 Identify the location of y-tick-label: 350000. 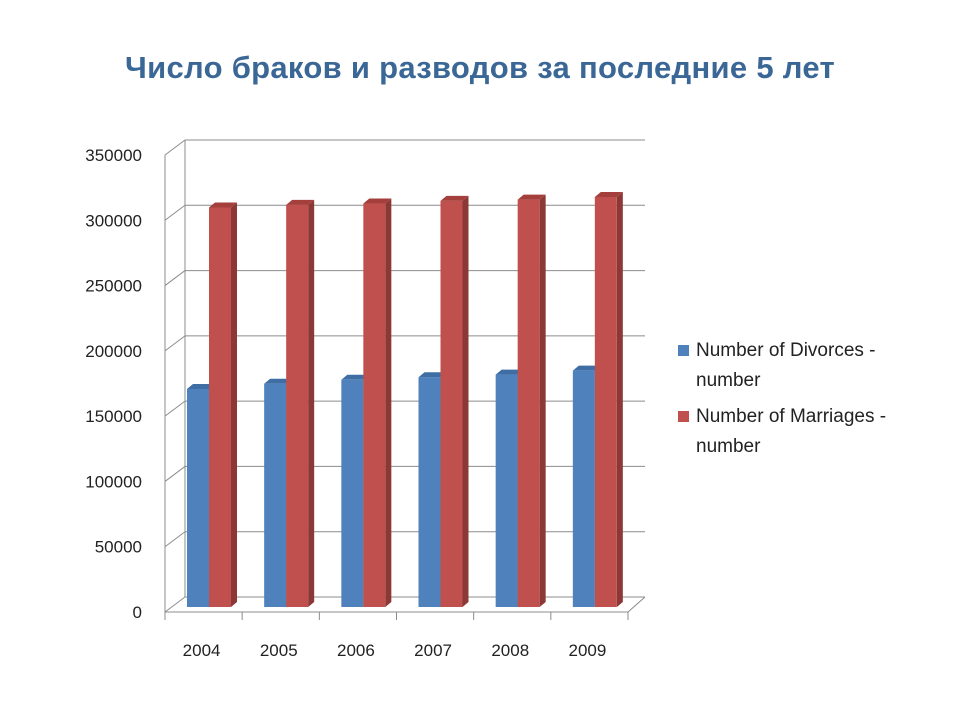
(113, 155).